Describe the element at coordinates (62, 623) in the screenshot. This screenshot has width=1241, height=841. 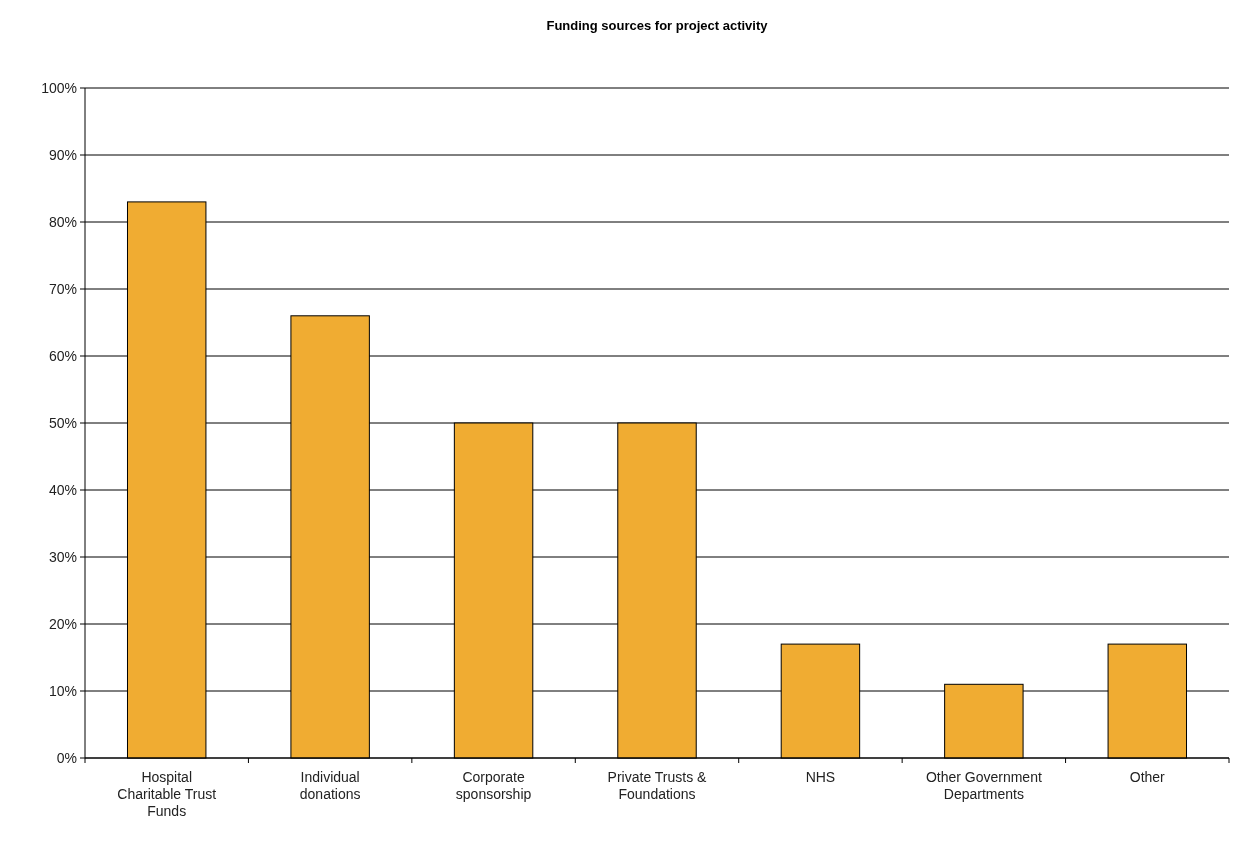
I see `y-tick-label: 20%` at that location.